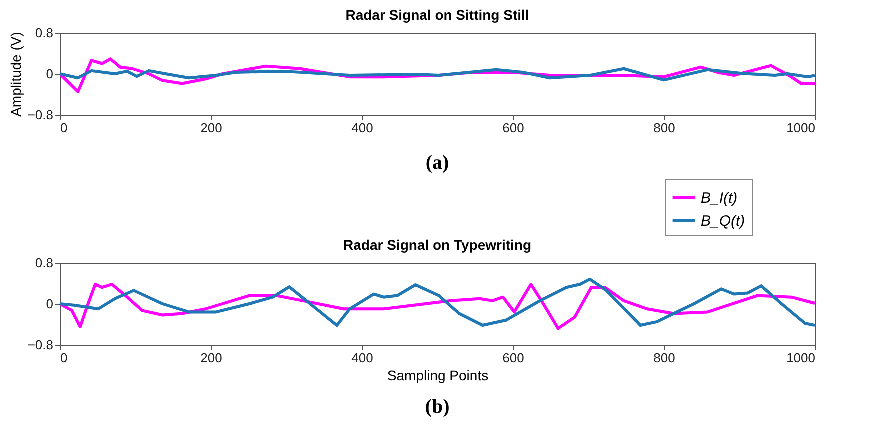  Describe the element at coordinates (719, 198) in the screenshot. I see `legend-label: B_I(t)` at that location.